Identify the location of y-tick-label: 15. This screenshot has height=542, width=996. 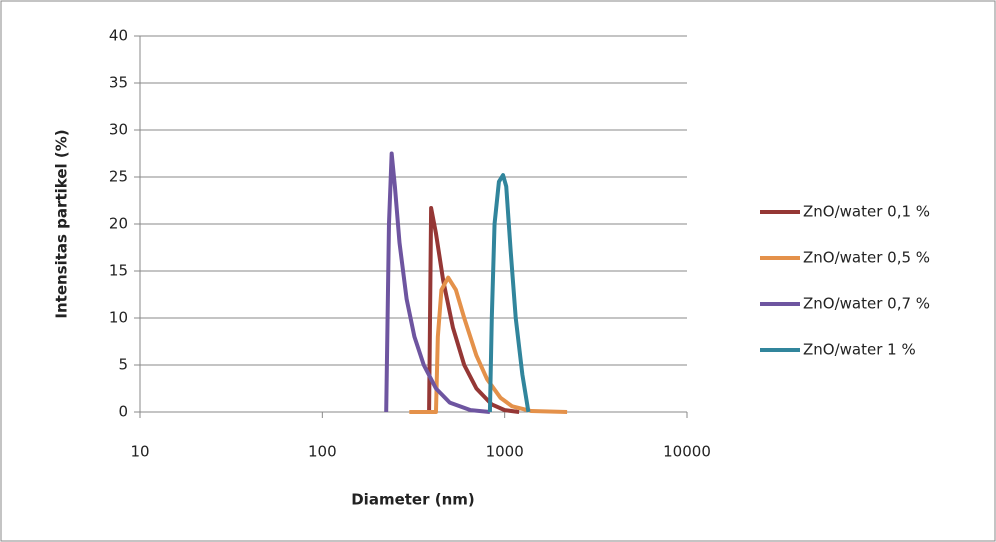
(118, 271).